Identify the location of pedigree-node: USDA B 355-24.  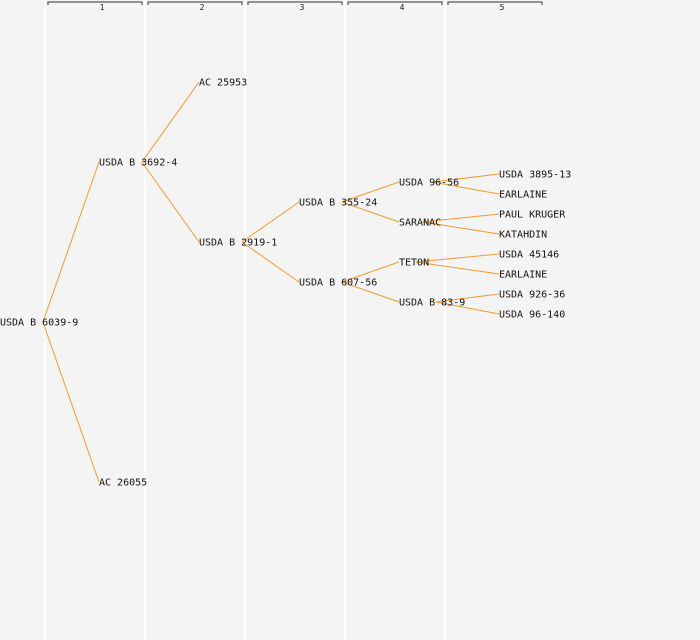
(338, 203).